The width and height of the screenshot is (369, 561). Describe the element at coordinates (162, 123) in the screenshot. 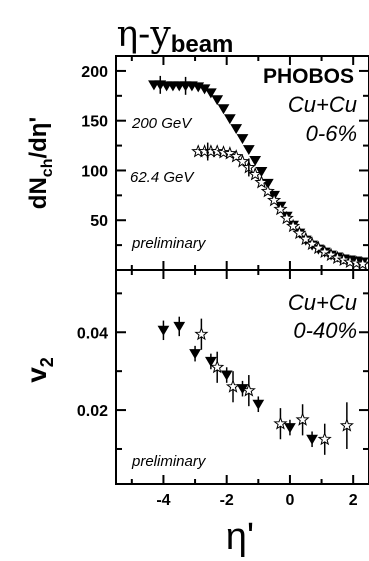

I see `label-200gev: 200 GeV` at that location.